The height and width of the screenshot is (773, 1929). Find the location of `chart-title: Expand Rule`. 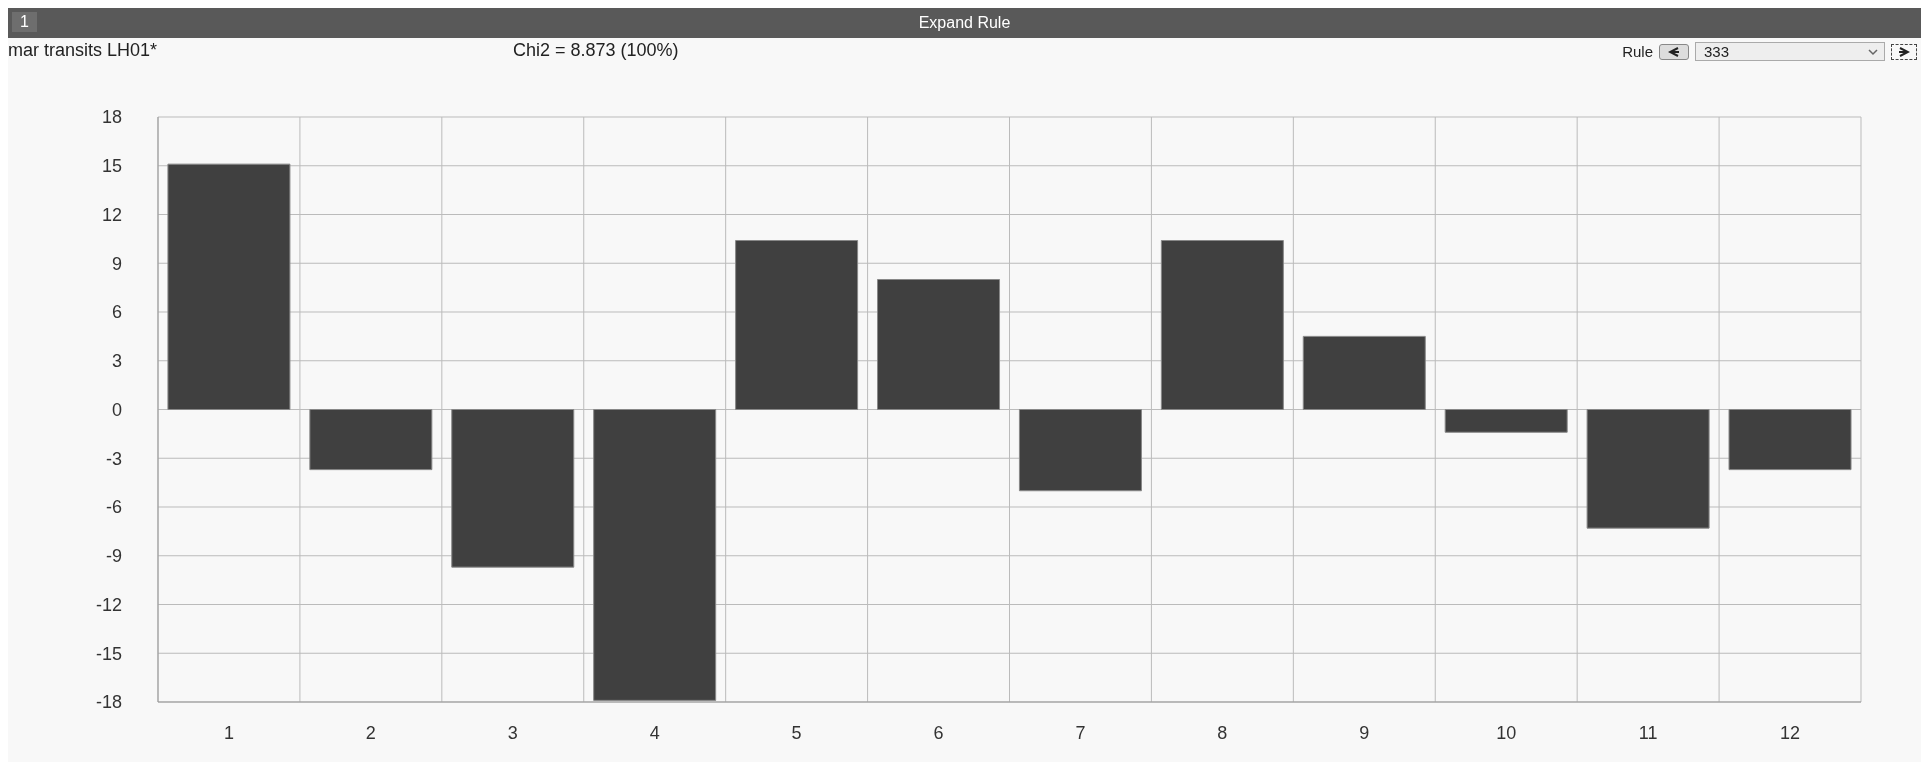

chart-title: Expand Rule is located at coordinates (964, 22).